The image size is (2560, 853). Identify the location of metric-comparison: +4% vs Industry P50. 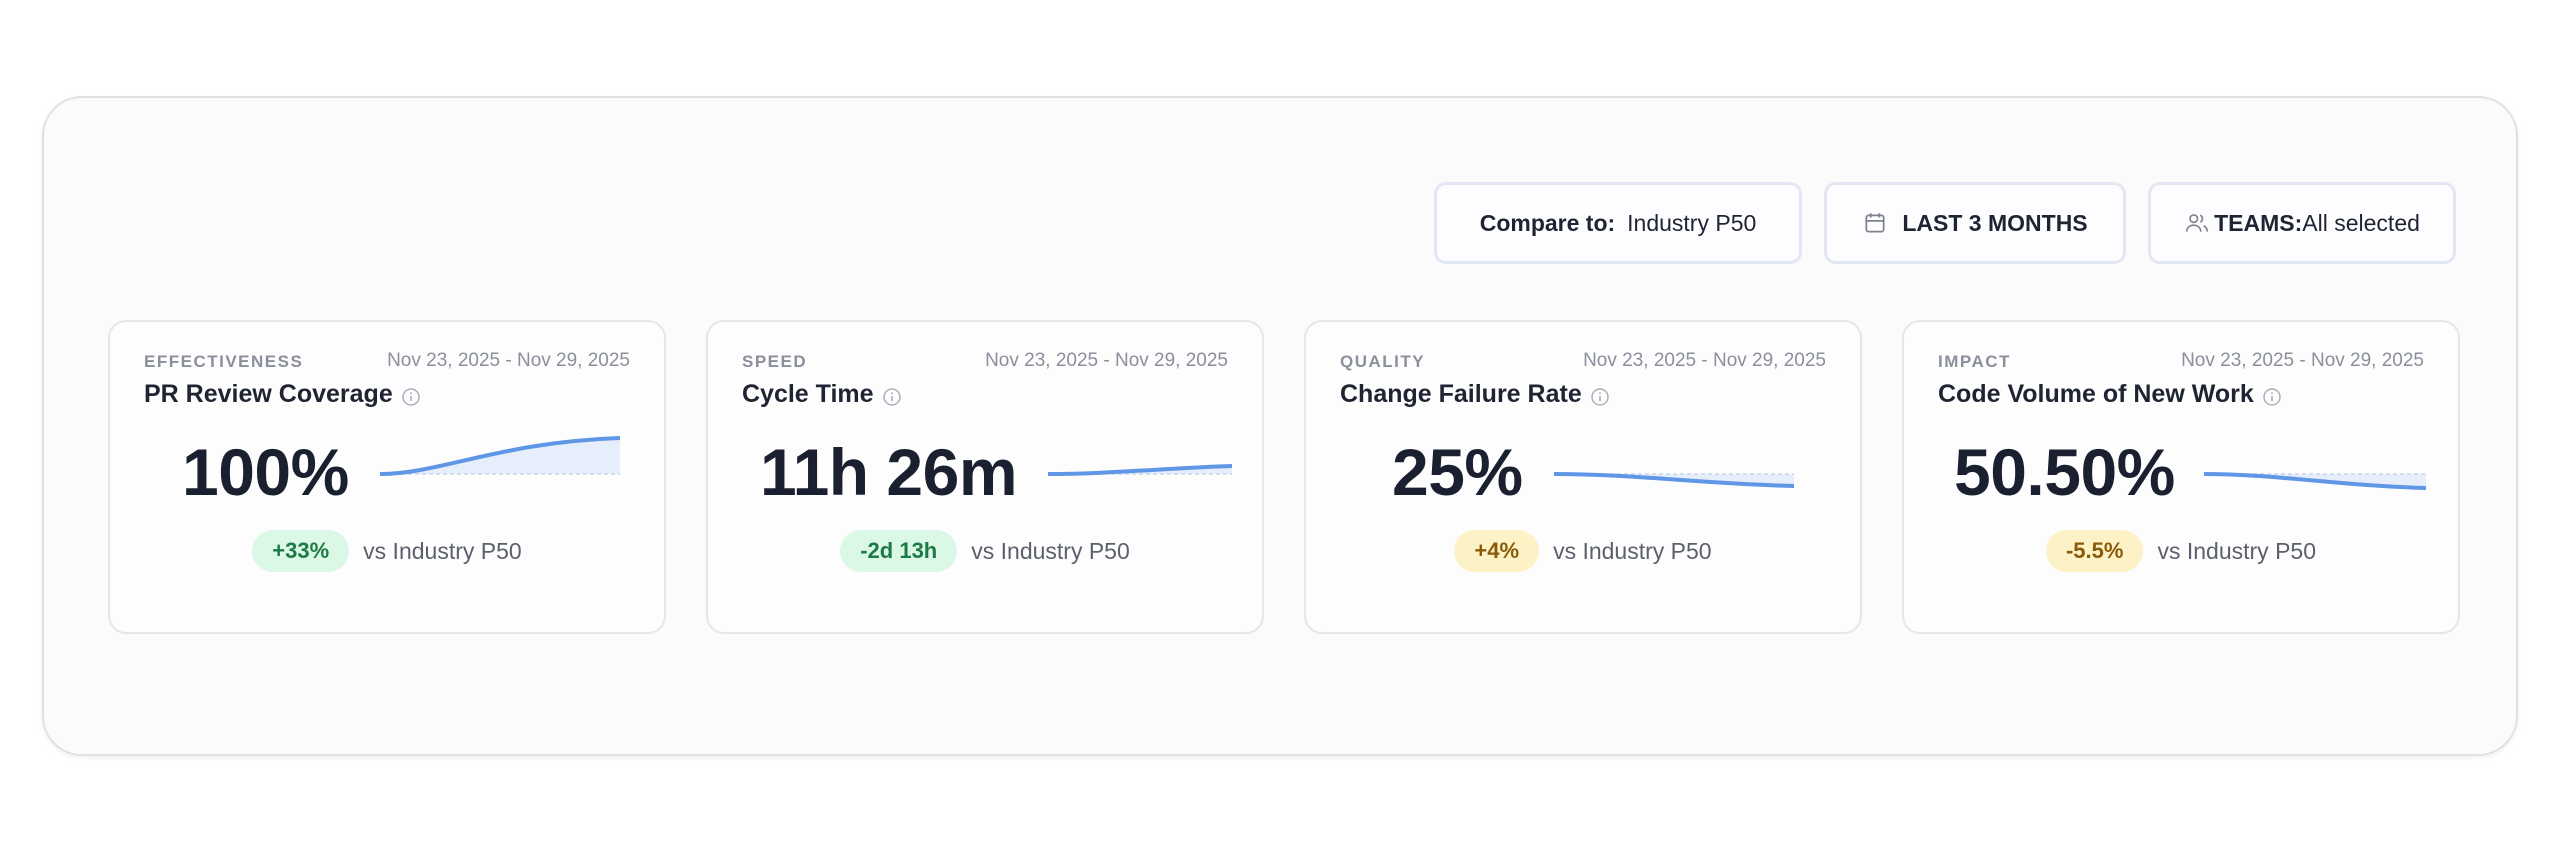
(1583, 551).